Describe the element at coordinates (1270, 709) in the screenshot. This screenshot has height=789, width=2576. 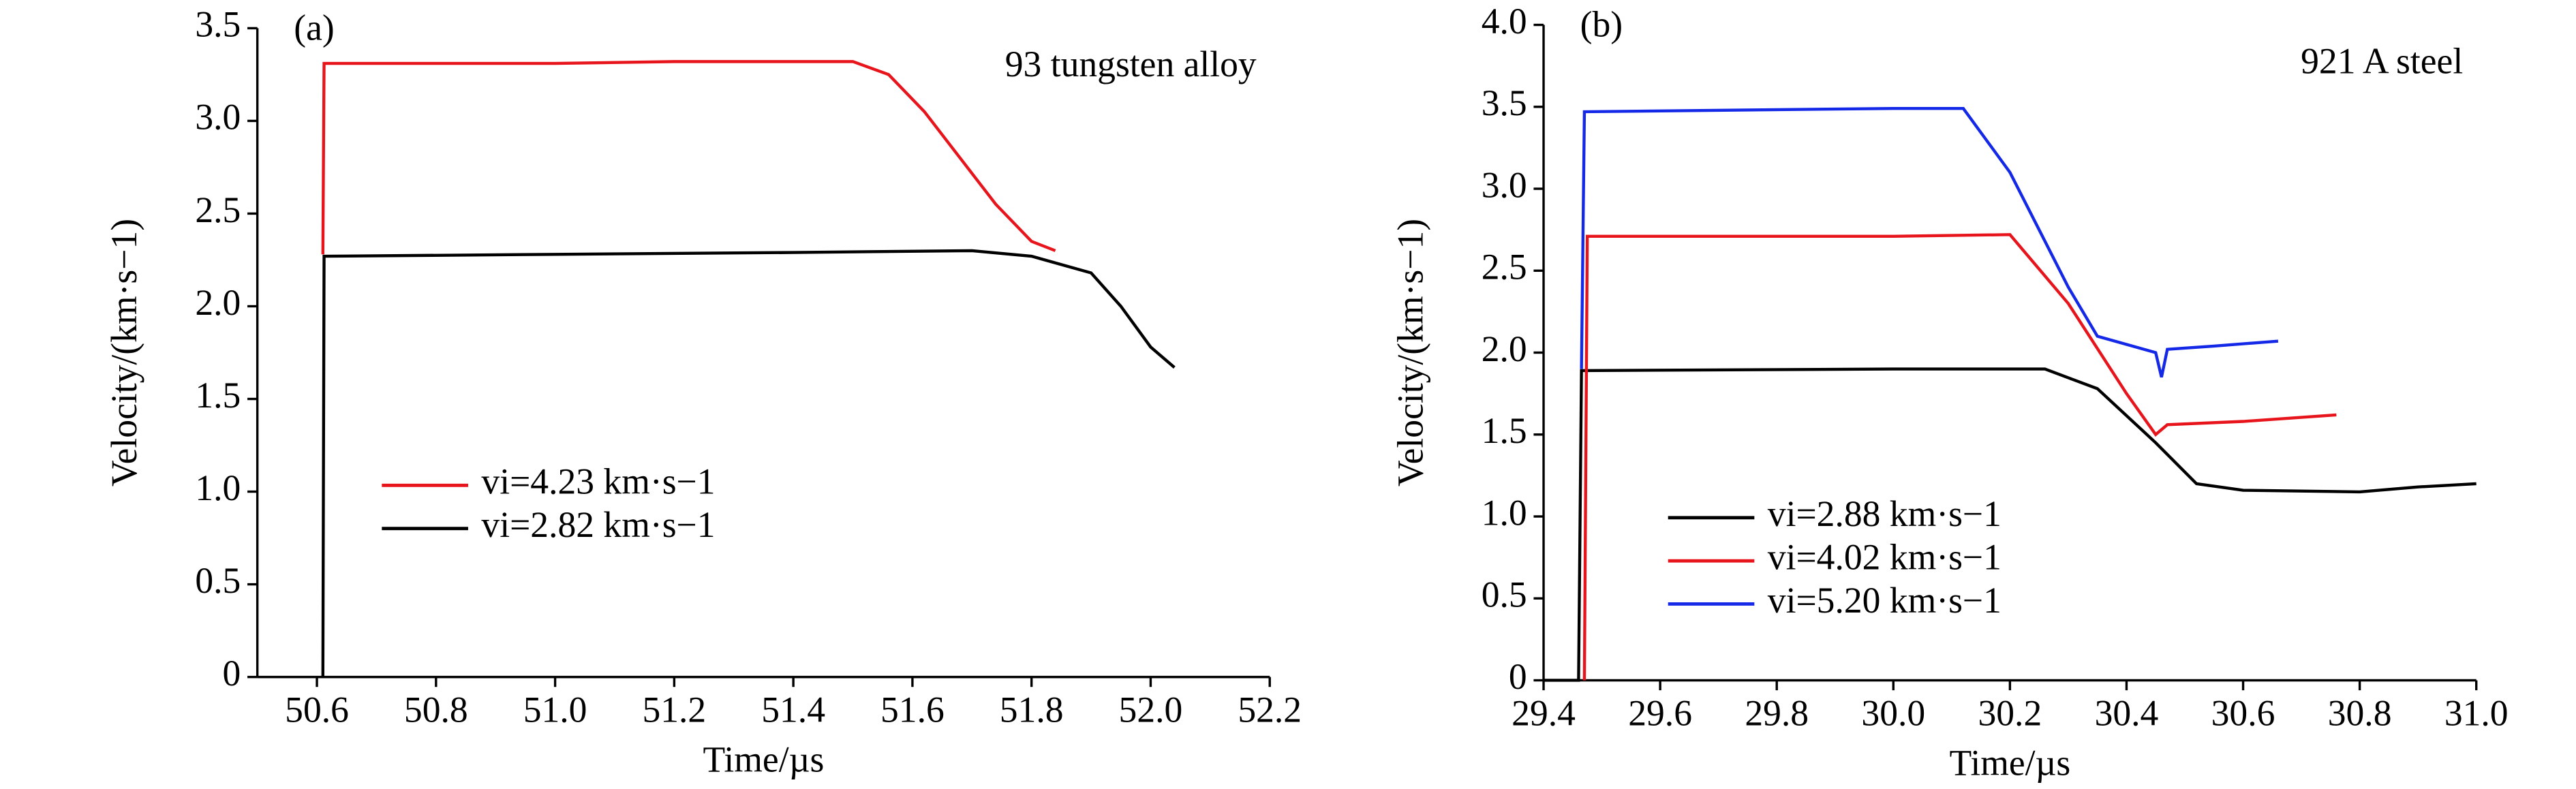
I see `x-tick-label: 52.2` at that location.